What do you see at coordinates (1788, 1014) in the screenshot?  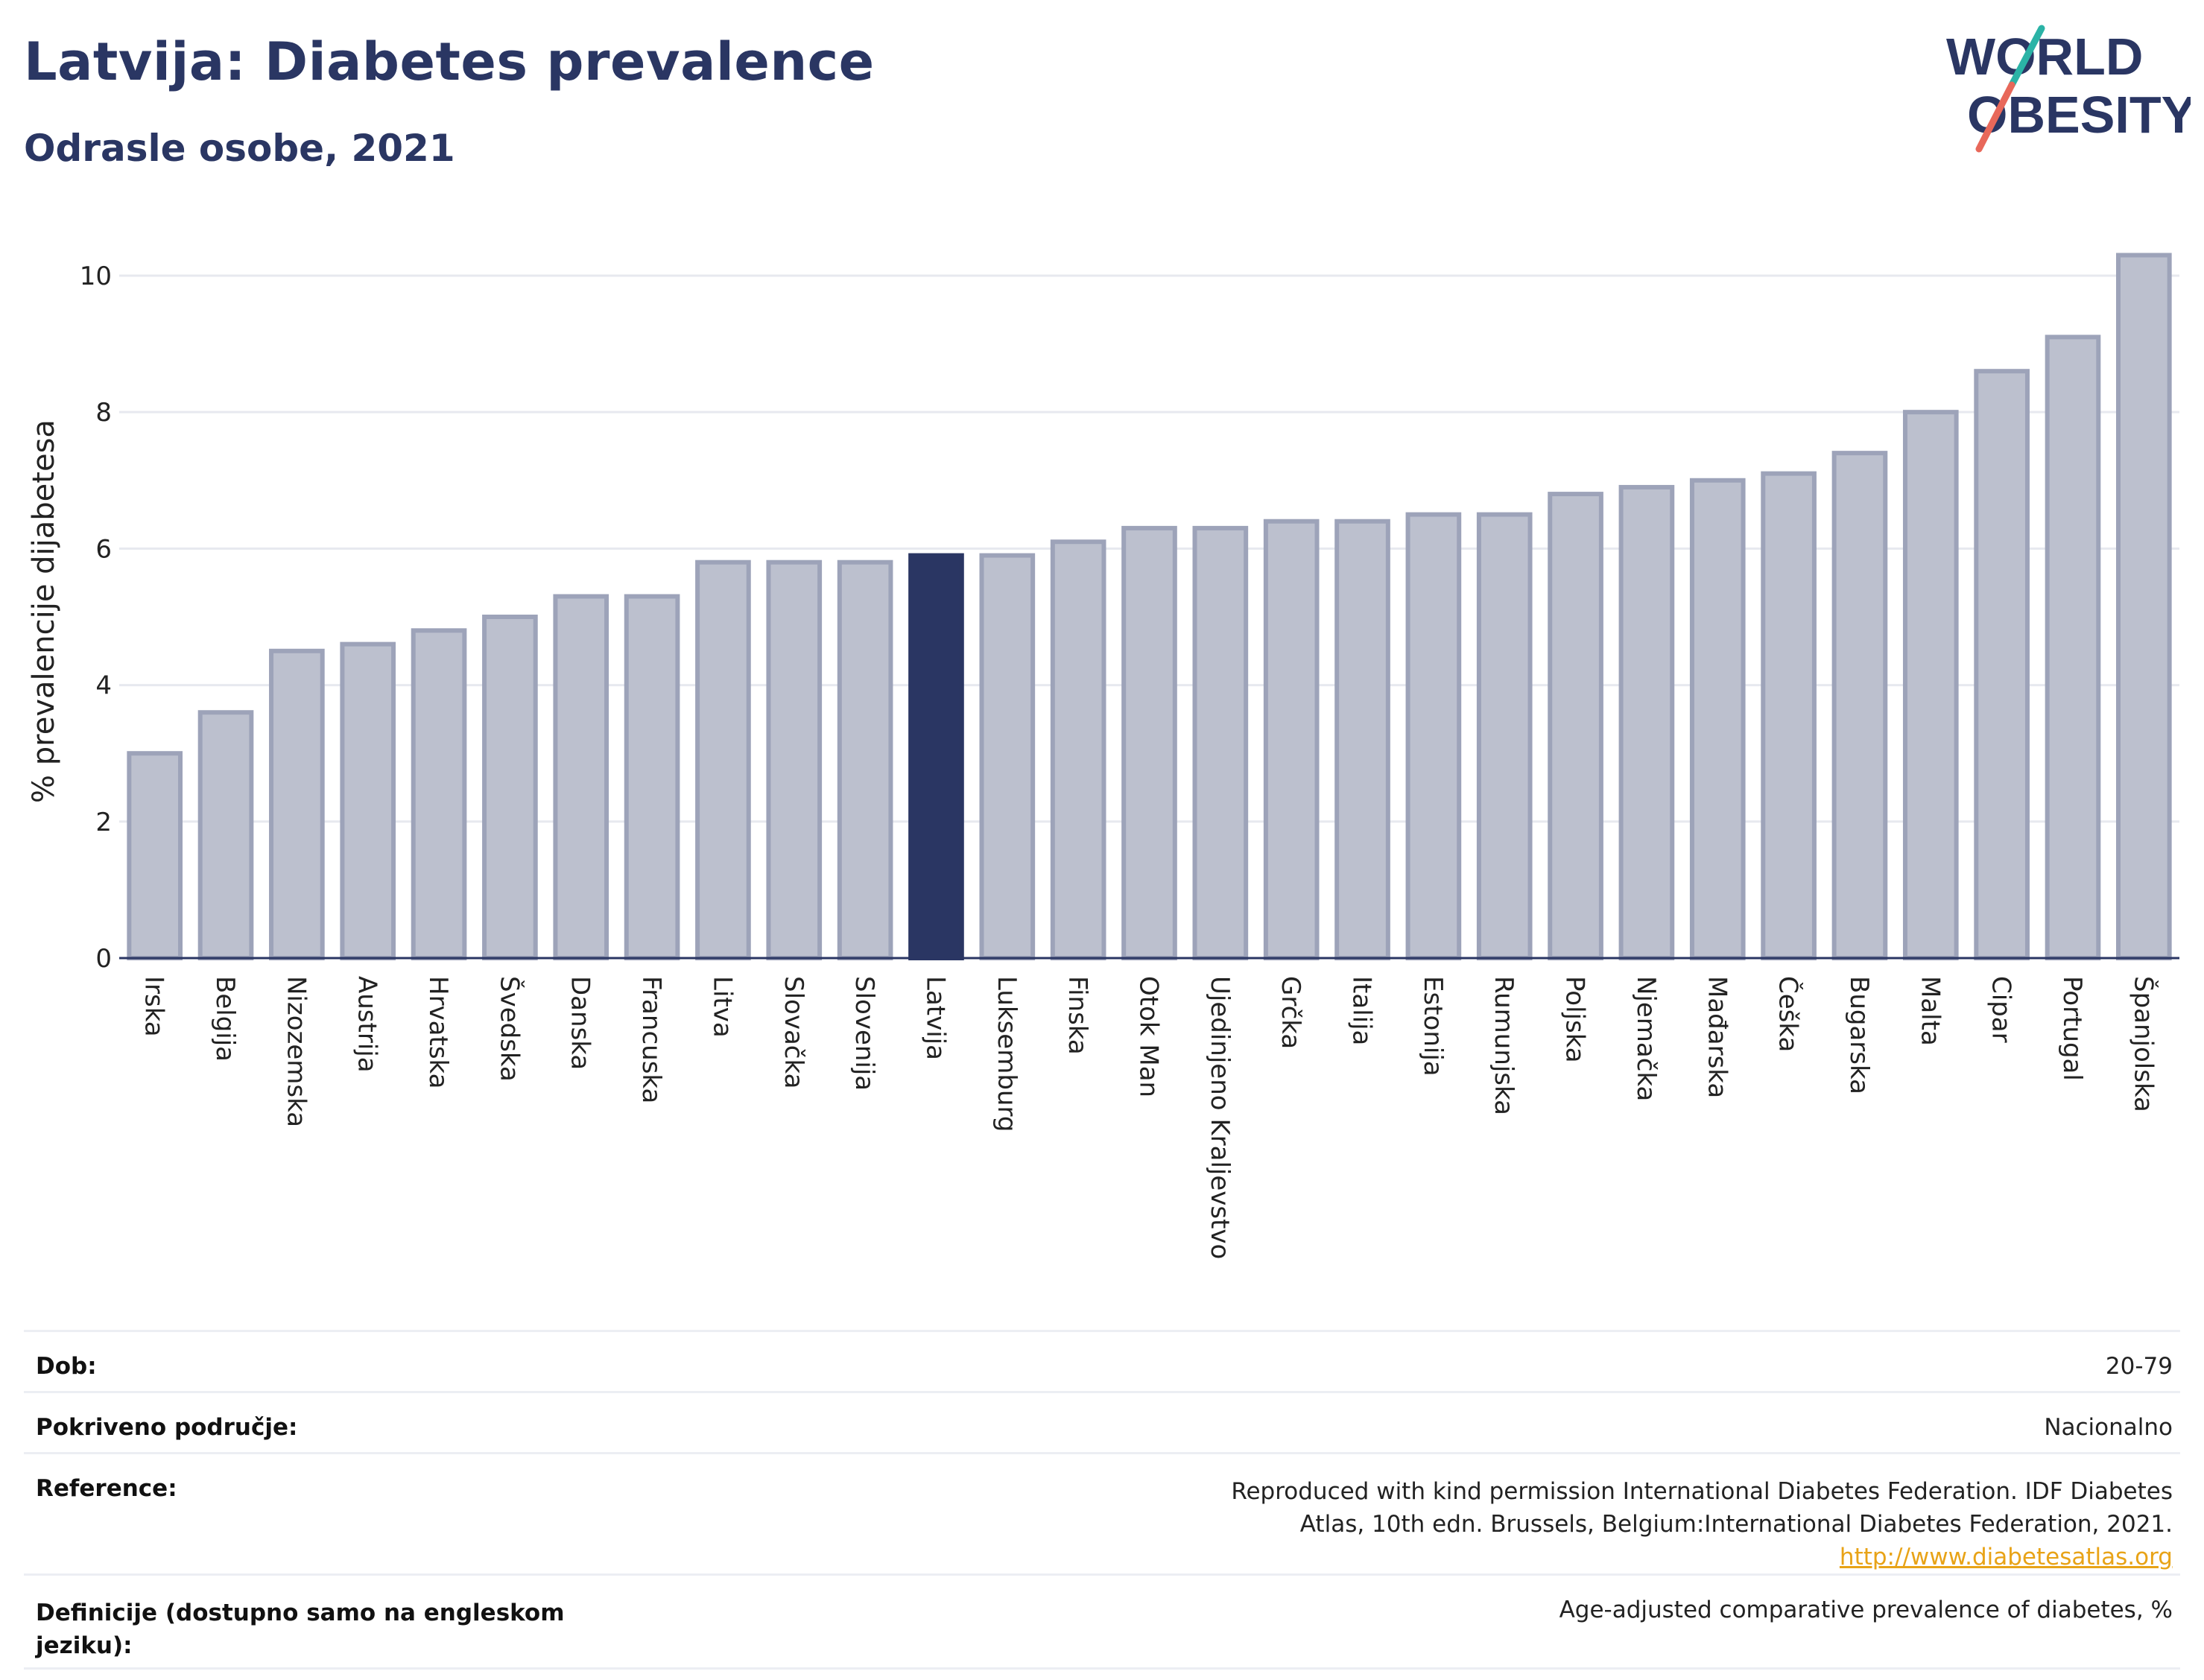 I see `x-tick-label: Češka` at bounding box center [1788, 1014].